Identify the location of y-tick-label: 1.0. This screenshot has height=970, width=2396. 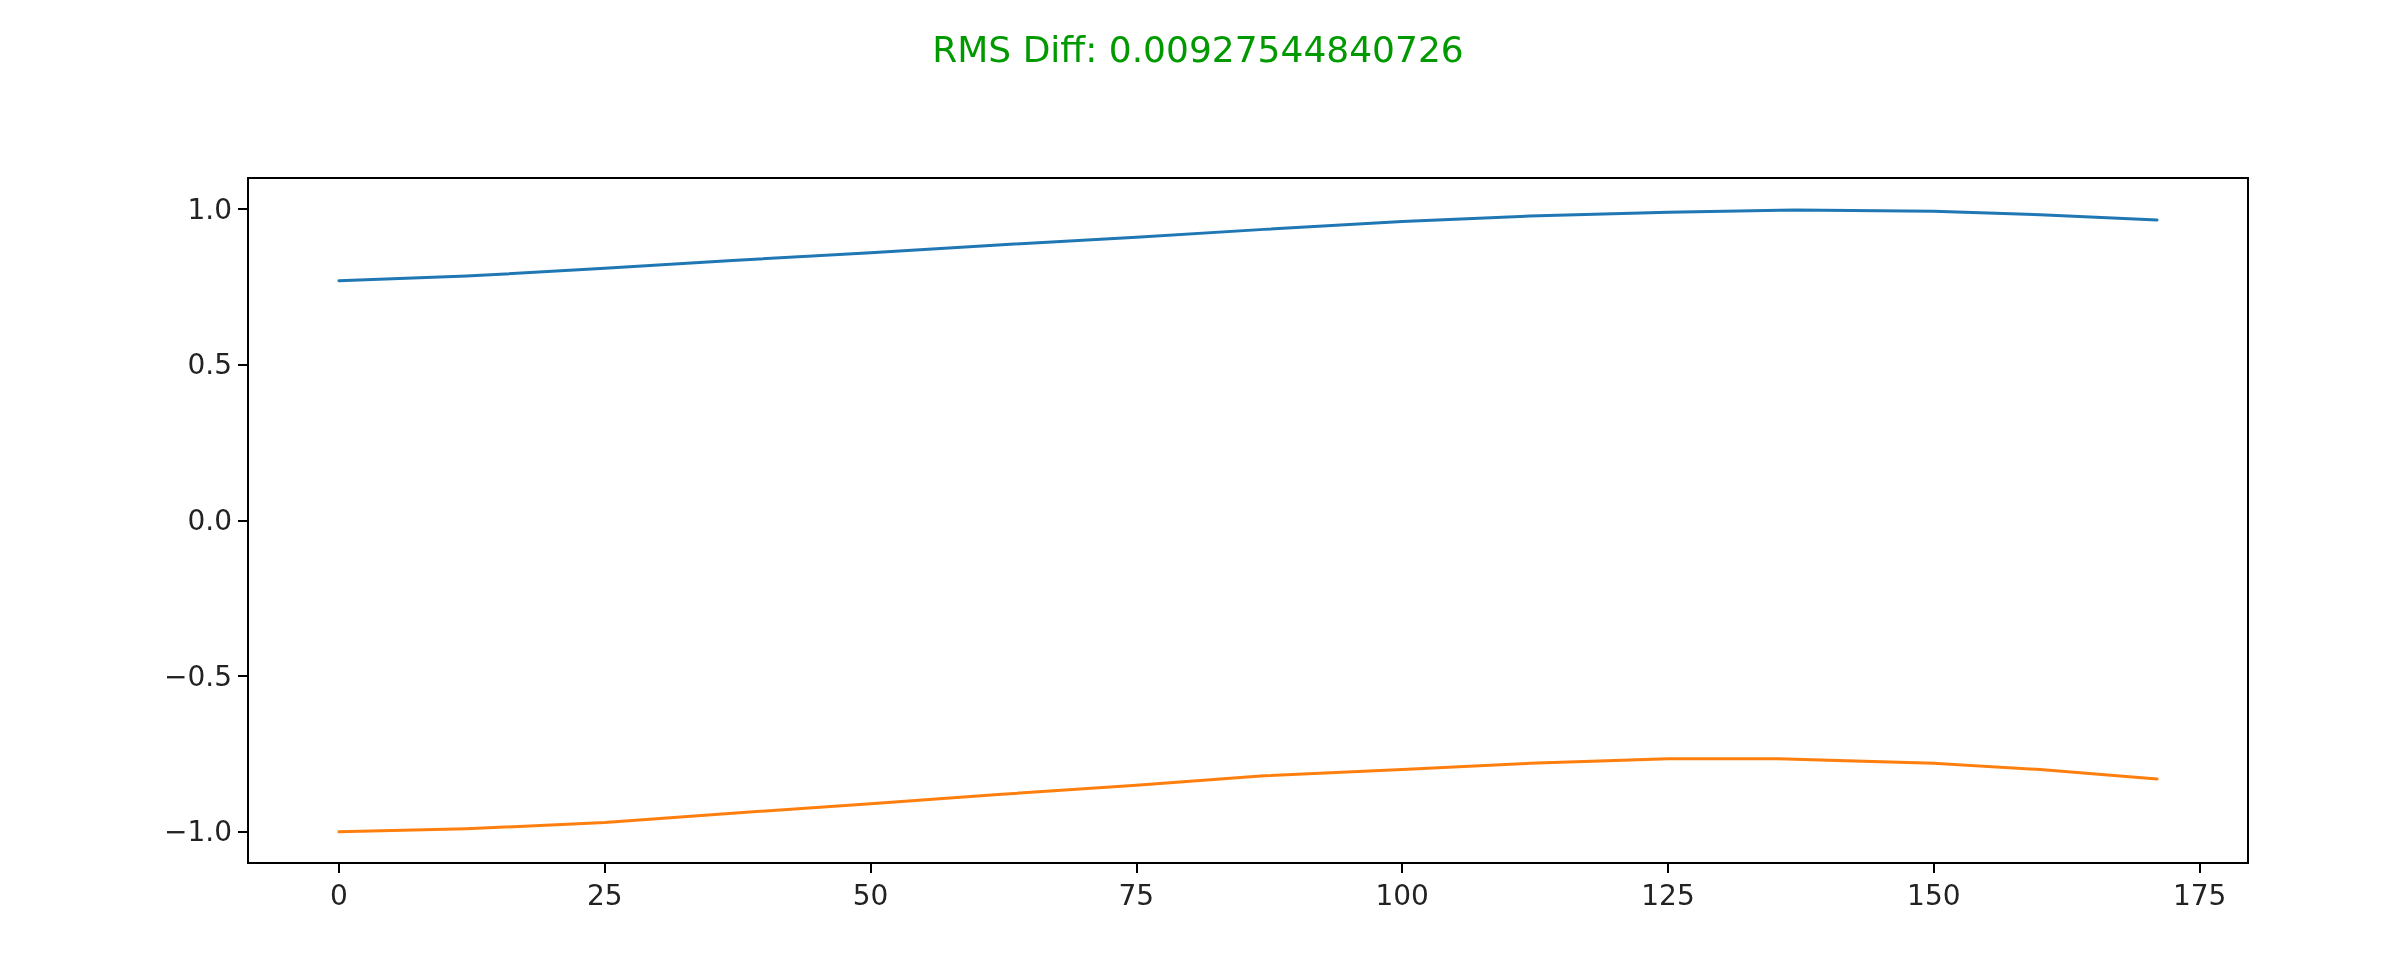
(209, 209).